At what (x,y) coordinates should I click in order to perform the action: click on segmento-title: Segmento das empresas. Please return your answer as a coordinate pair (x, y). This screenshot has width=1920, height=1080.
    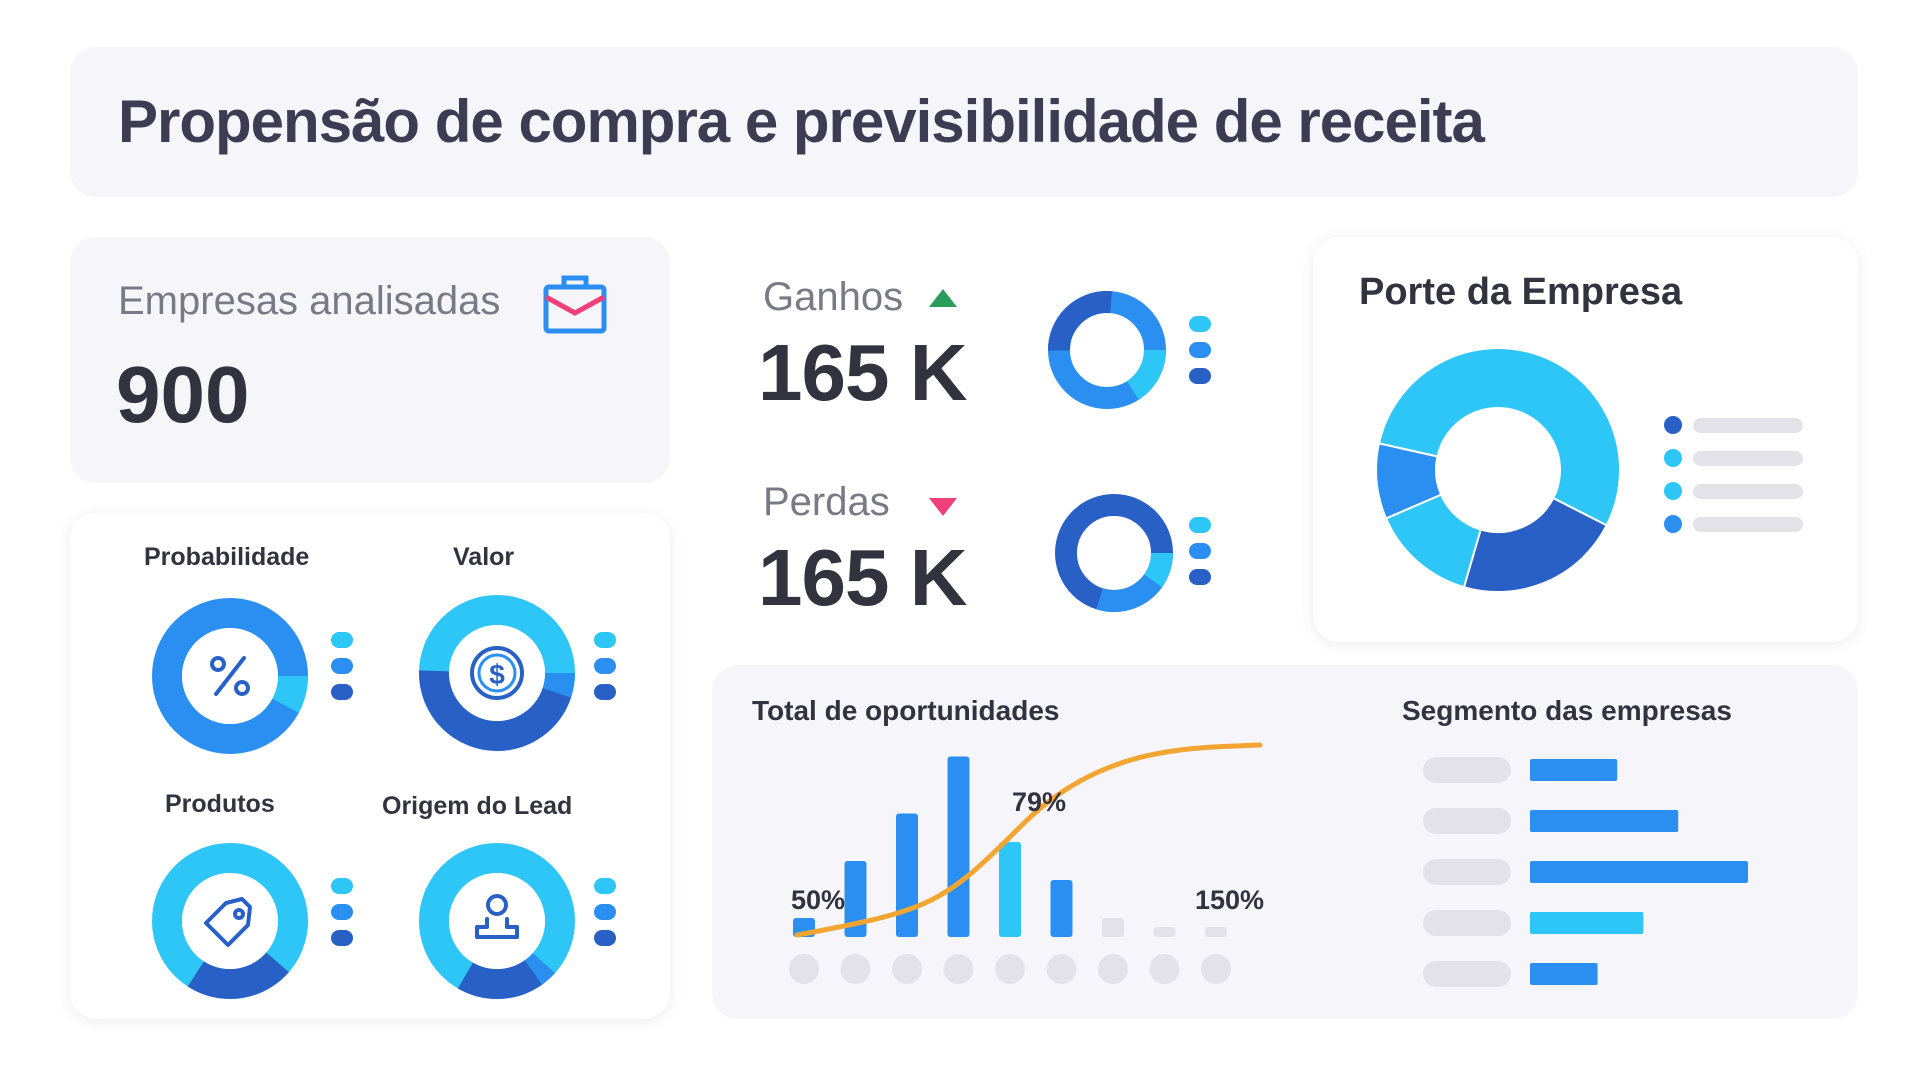
    Looking at the image, I should click on (1567, 710).